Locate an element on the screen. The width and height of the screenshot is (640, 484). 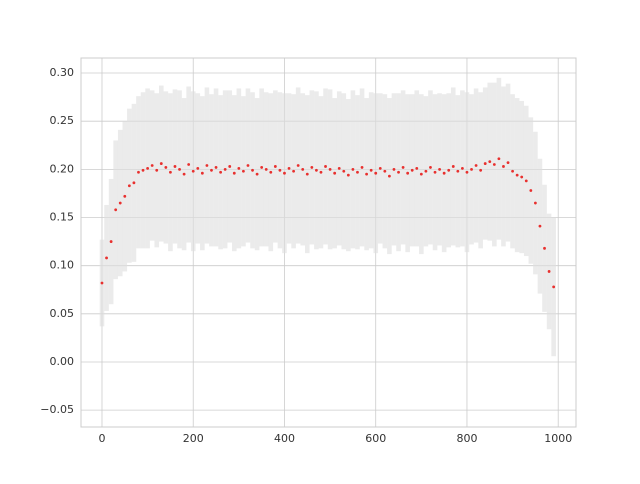
y-tick-label: 0.20 is located at coordinates (62, 168).